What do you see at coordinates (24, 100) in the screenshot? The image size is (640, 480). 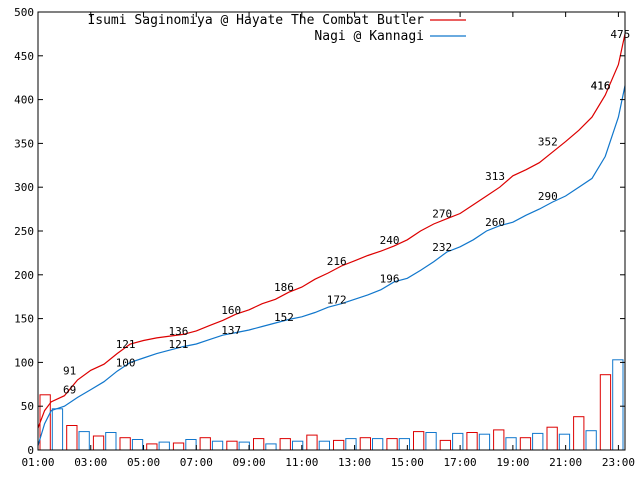 I see `y-tick-label: 400` at bounding box center [24, 100].